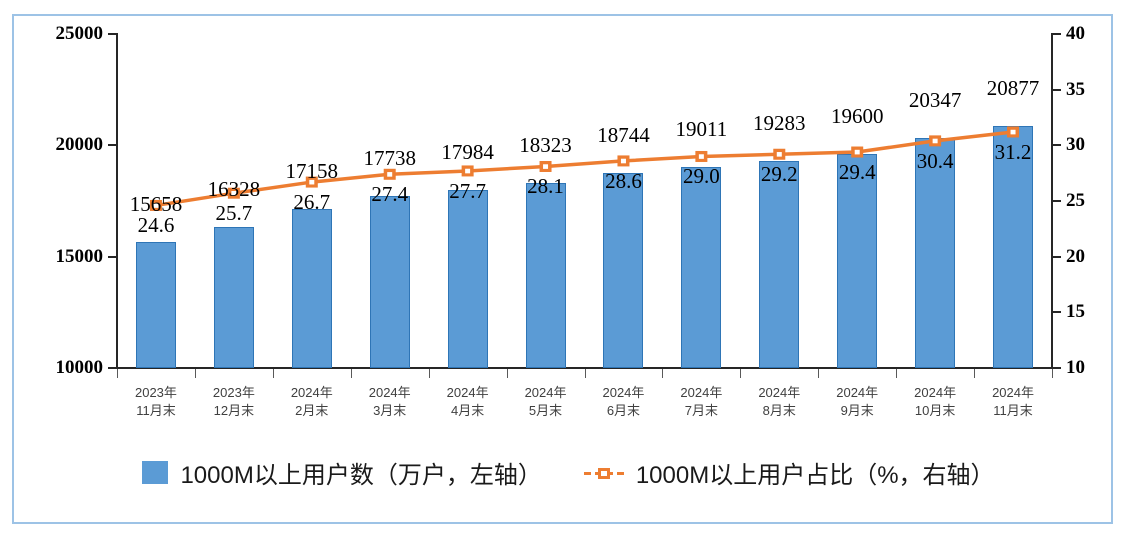 This screenshot has width=1137, height=545. What do you see at coordinates (545, 401) in the screenshot?
I see `x-category-label: 2024年 5月末` at bounding box center [545, 401].